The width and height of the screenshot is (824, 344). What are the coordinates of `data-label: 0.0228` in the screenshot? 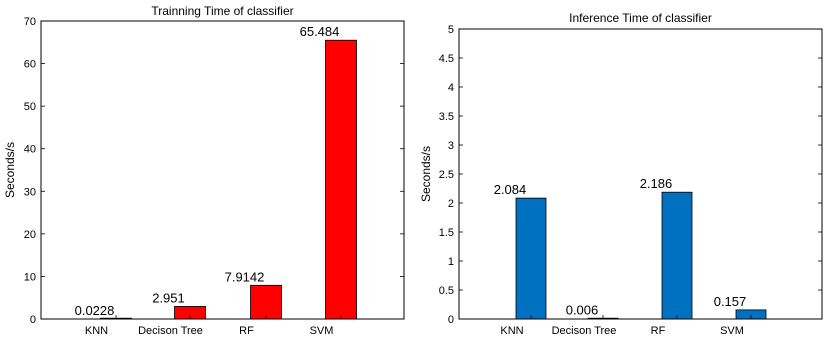 It's located at (95, 310).